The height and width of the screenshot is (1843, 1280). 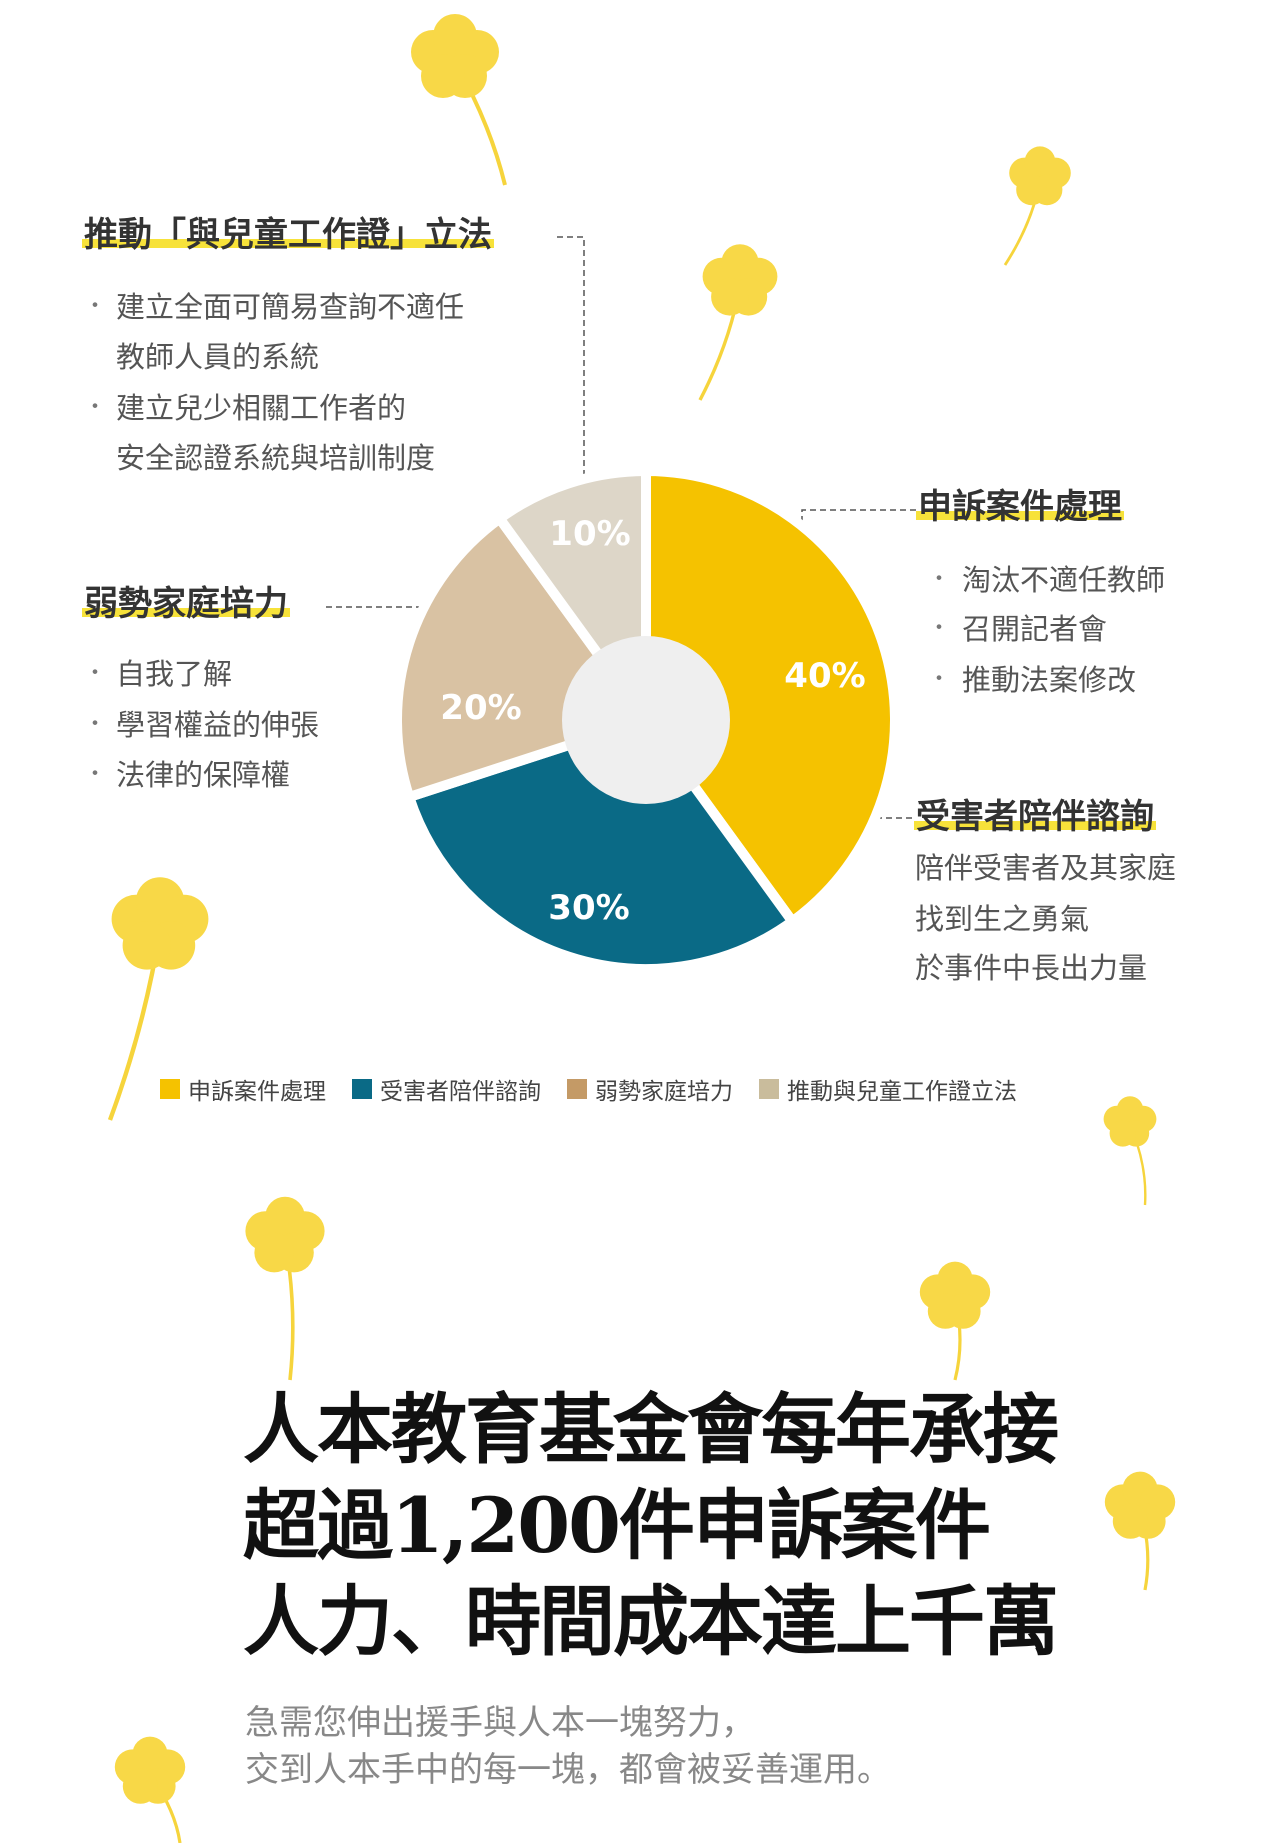 I want to click on callout-line: 找到生之勇氣, so click(x=1002, y=919).